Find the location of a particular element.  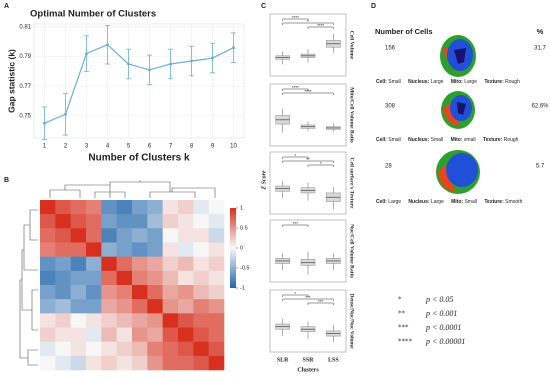

significance-label: ** is located at coordinates (308, 159).